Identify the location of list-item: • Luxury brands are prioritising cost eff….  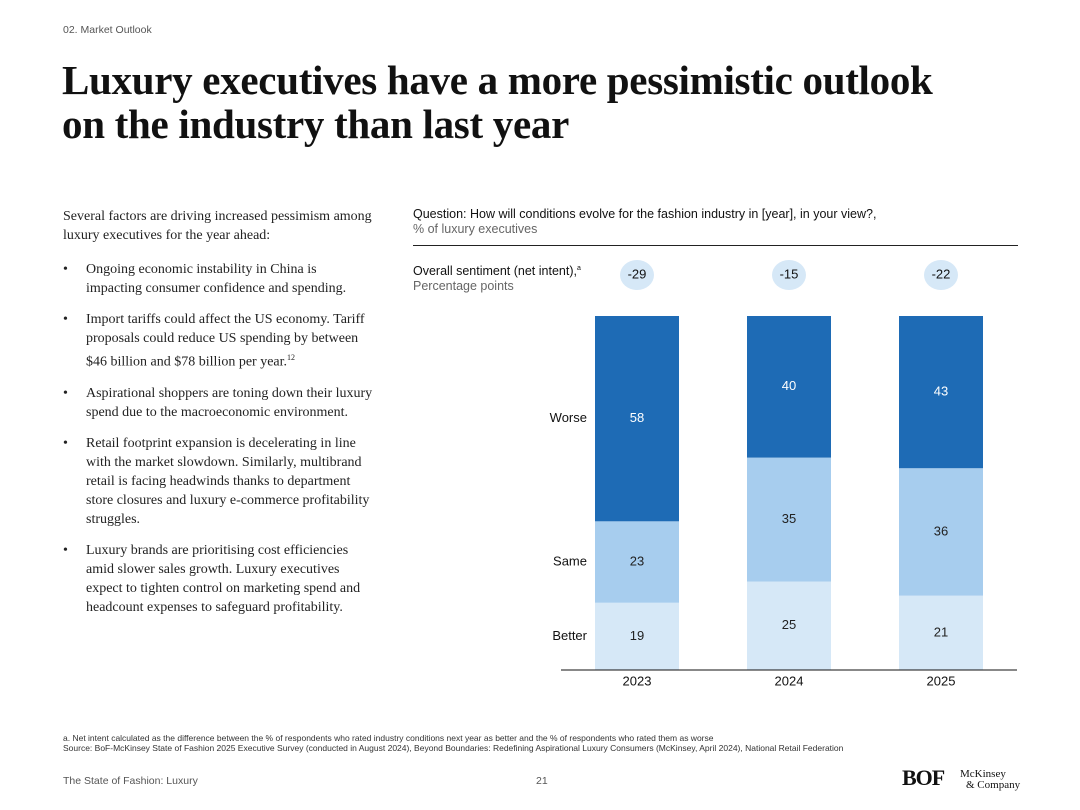
(218, 579).